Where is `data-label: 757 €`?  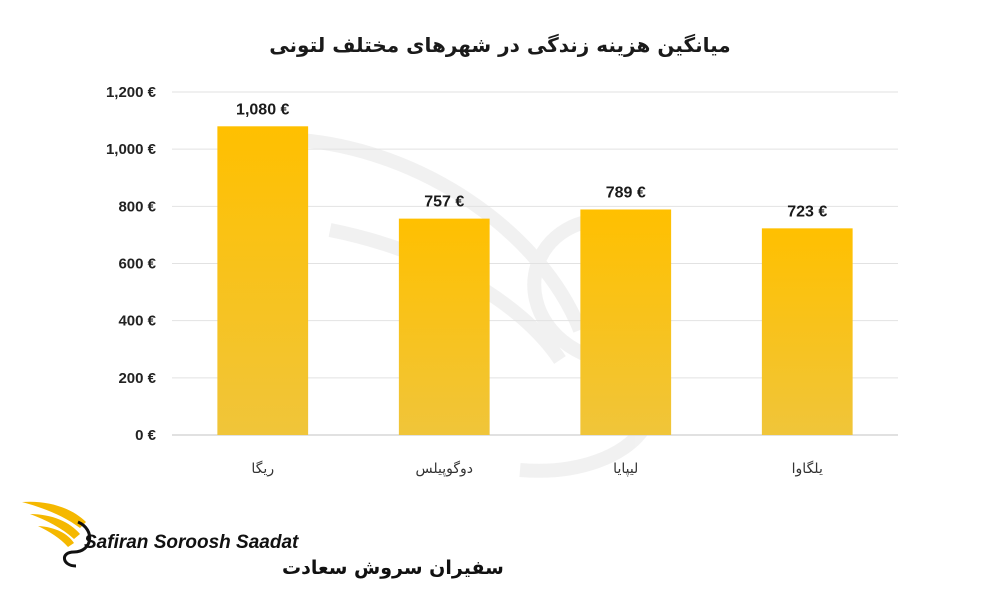 data-label: 757 € is located at coordinates (444, 202).